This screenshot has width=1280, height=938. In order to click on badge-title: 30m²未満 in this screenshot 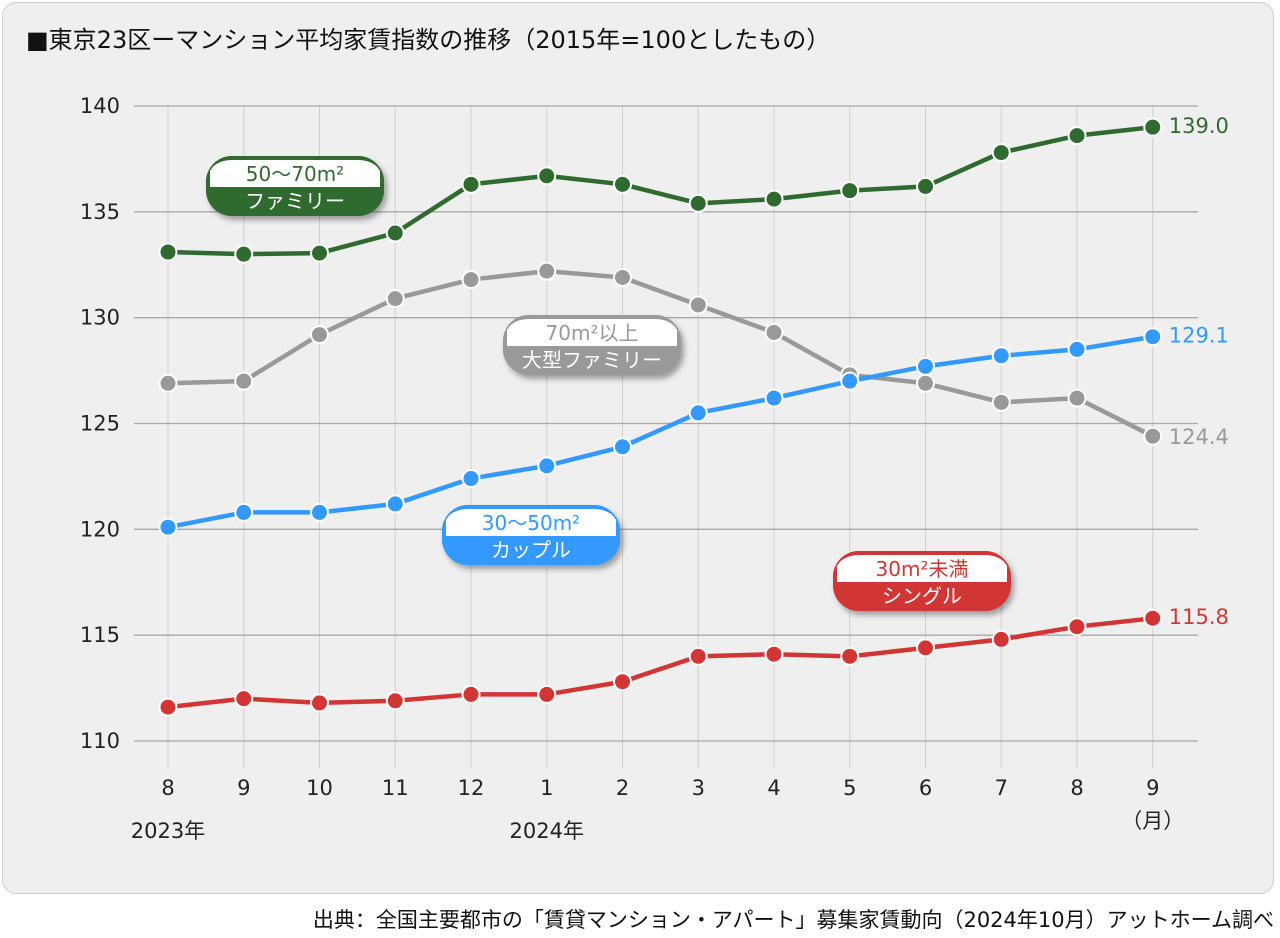, I will do `click(922, 569)`.